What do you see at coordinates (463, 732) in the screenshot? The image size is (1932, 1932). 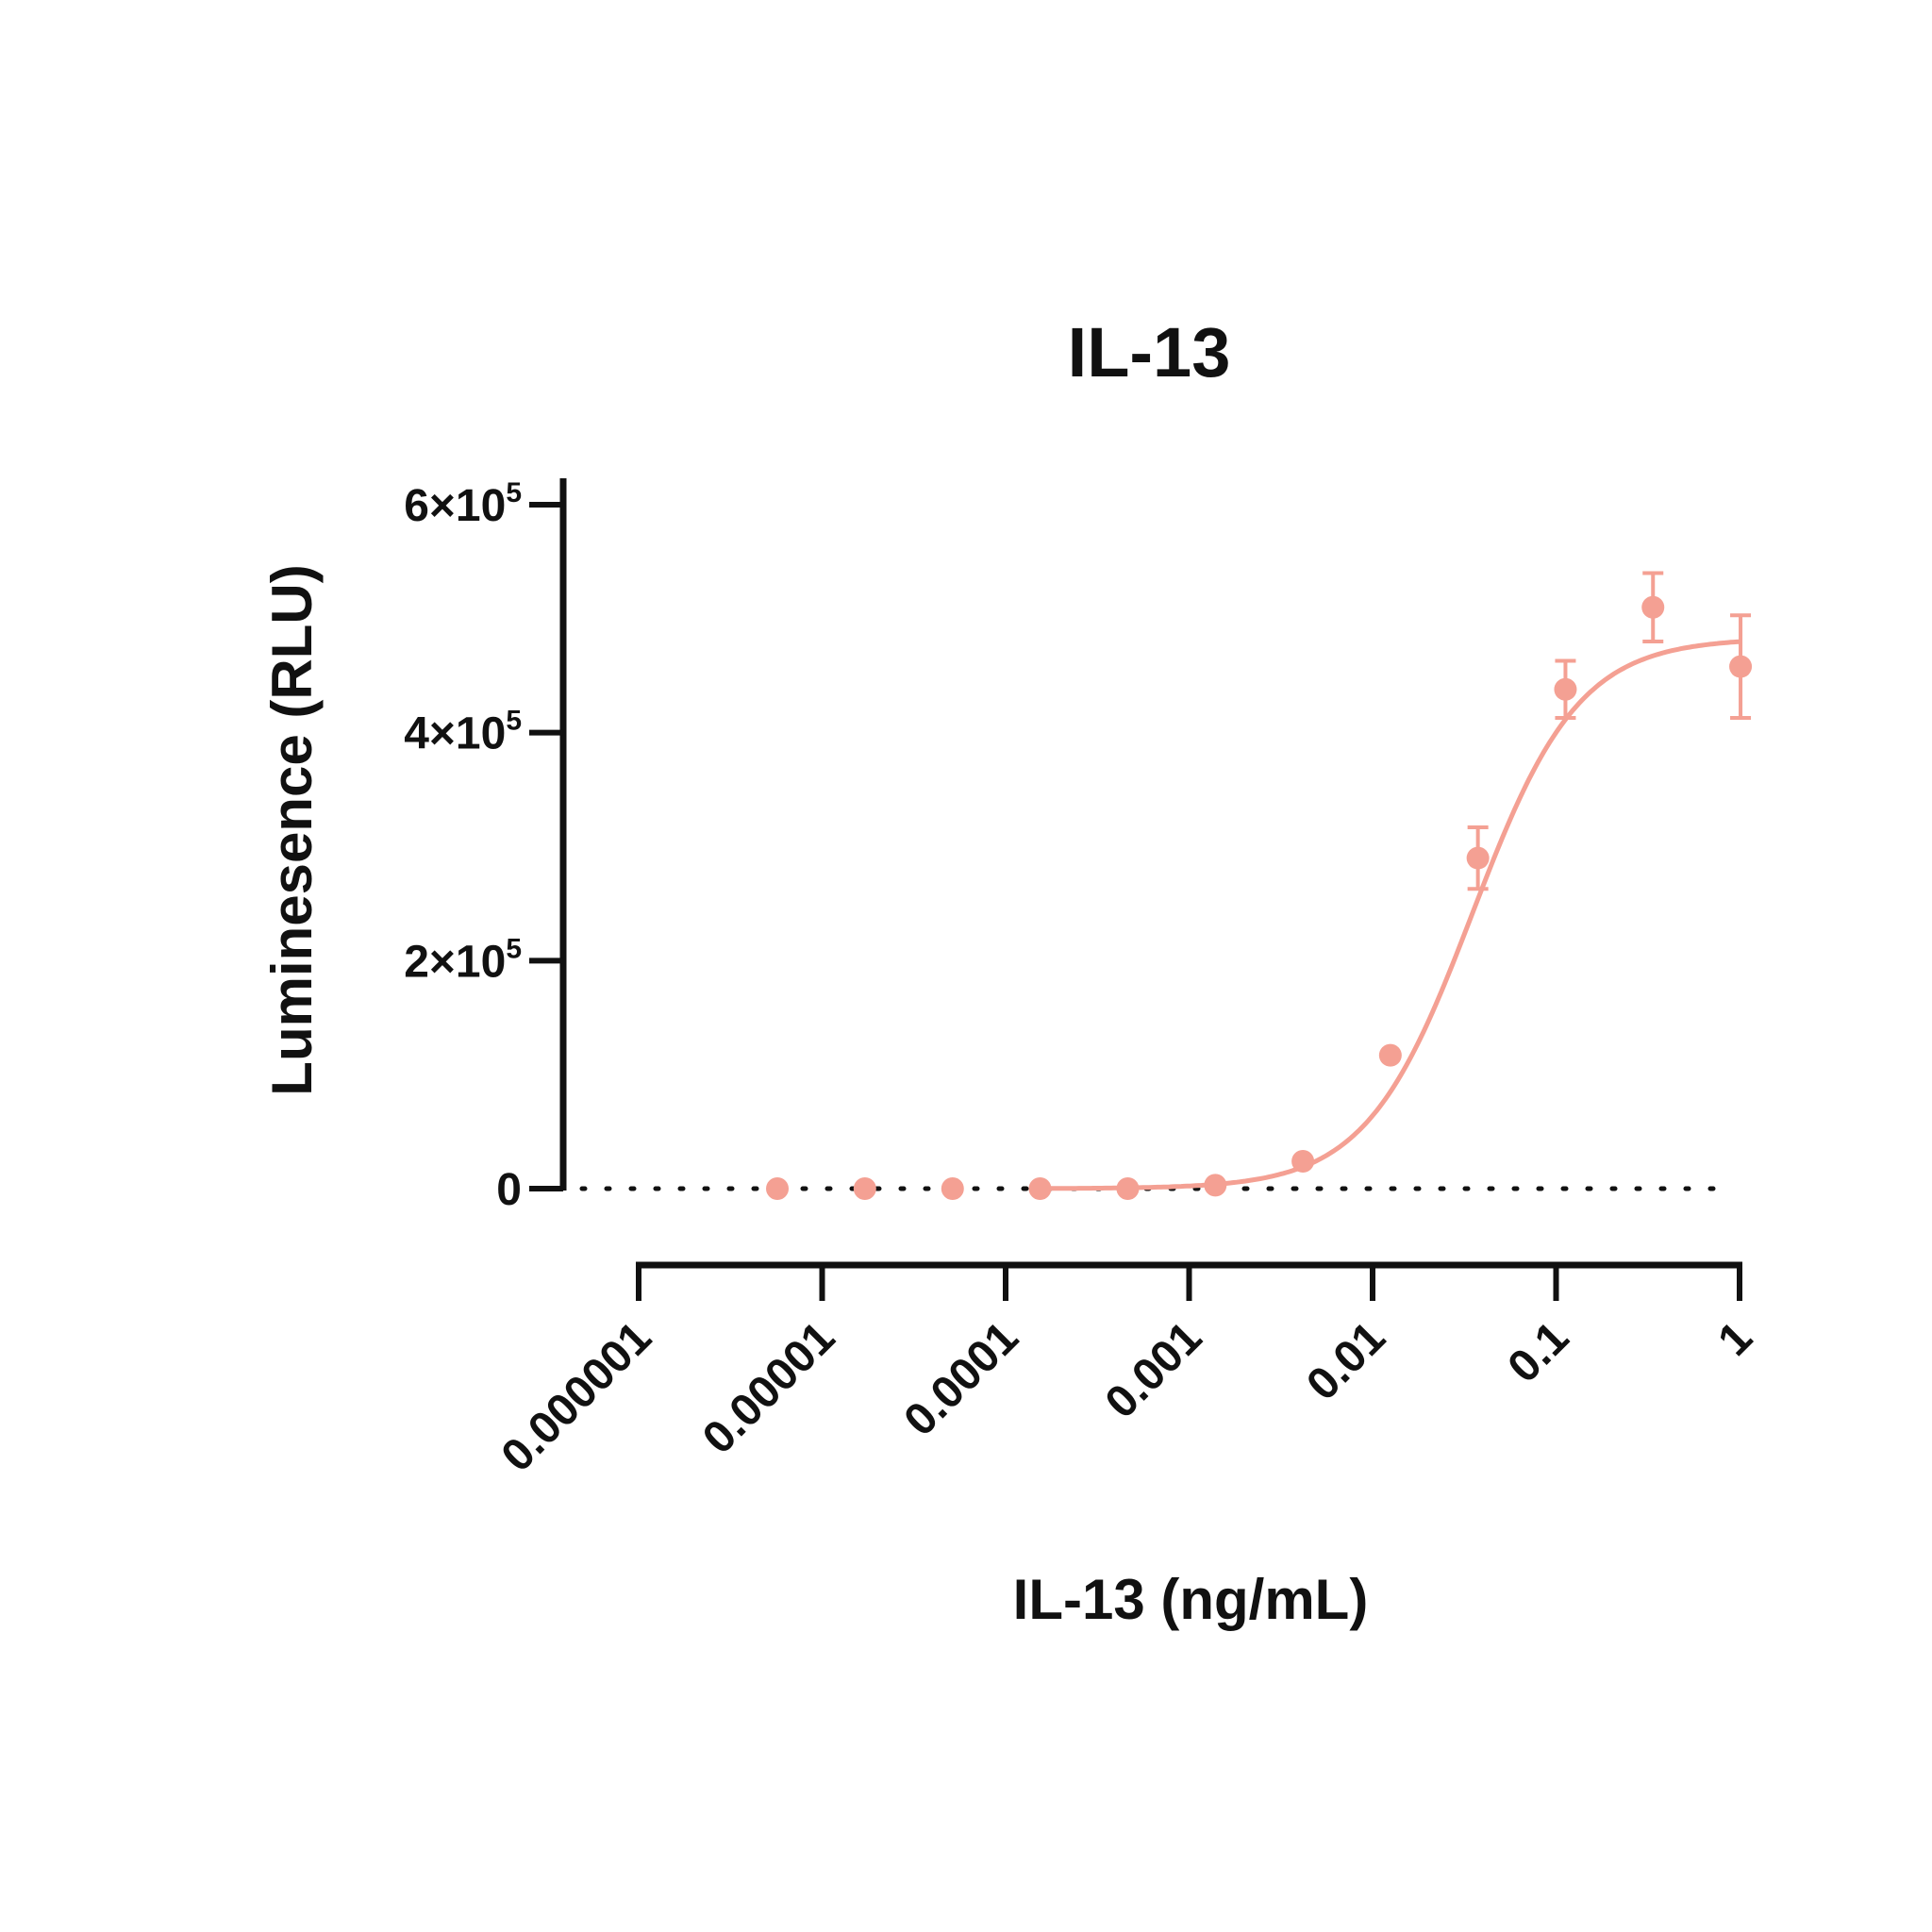 I see `y-tick-label: 4×10⁵` at bounding box center [463, 732].